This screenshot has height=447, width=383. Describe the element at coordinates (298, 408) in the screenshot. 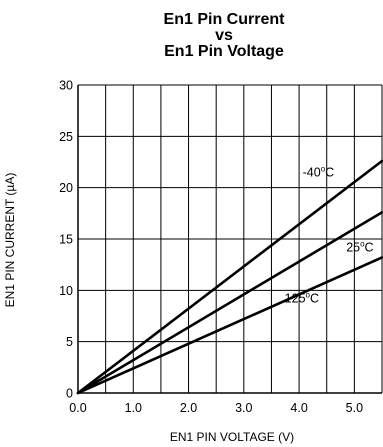

I see `x-tick-label: 4.0` at that location.